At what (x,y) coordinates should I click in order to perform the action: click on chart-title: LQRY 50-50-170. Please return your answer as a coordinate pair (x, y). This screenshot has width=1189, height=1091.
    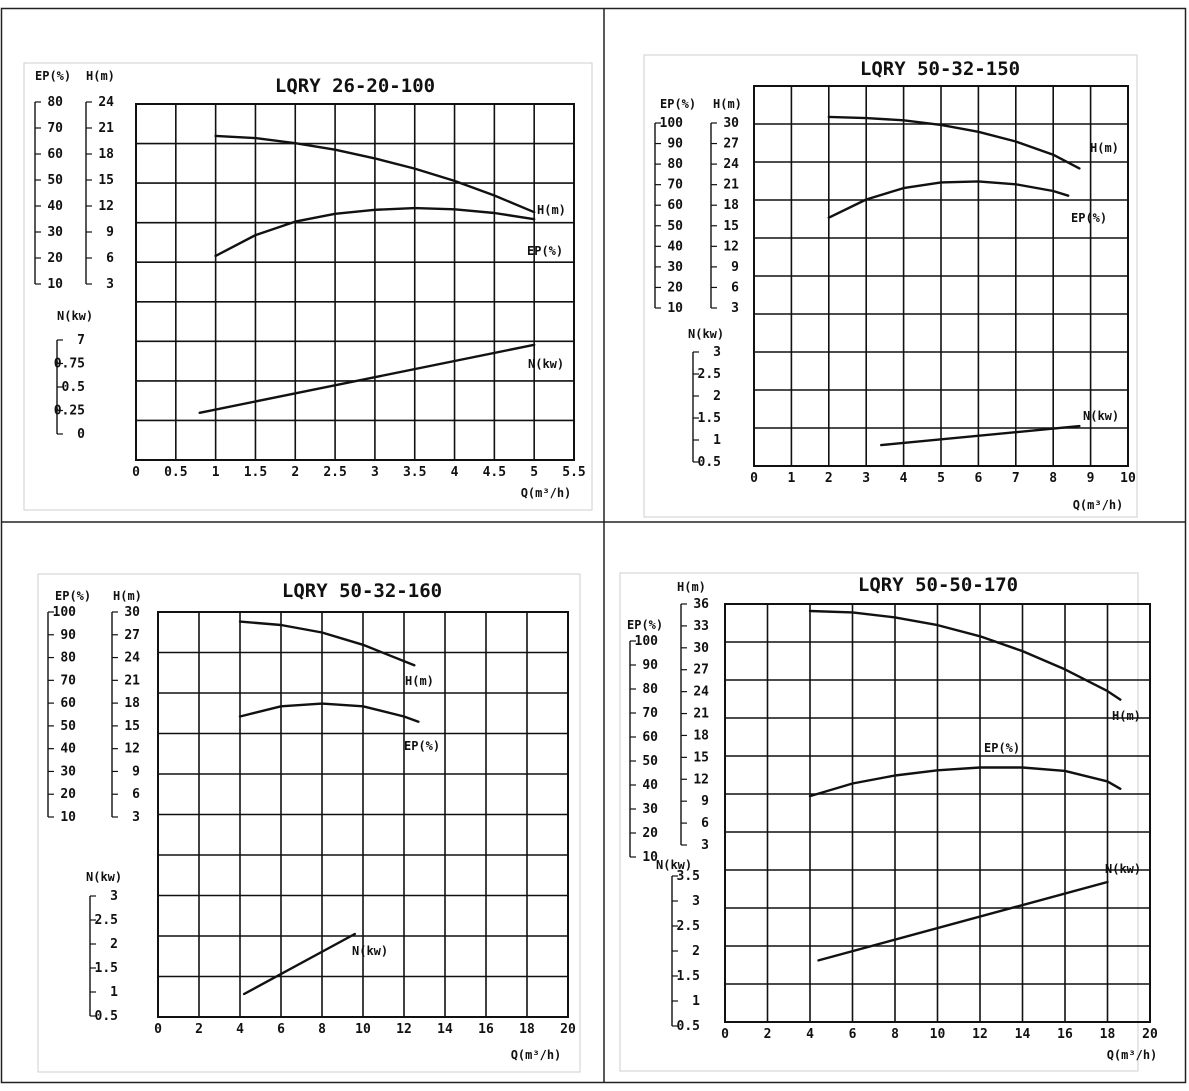
    Looking at the image, I should click on (938, 585).